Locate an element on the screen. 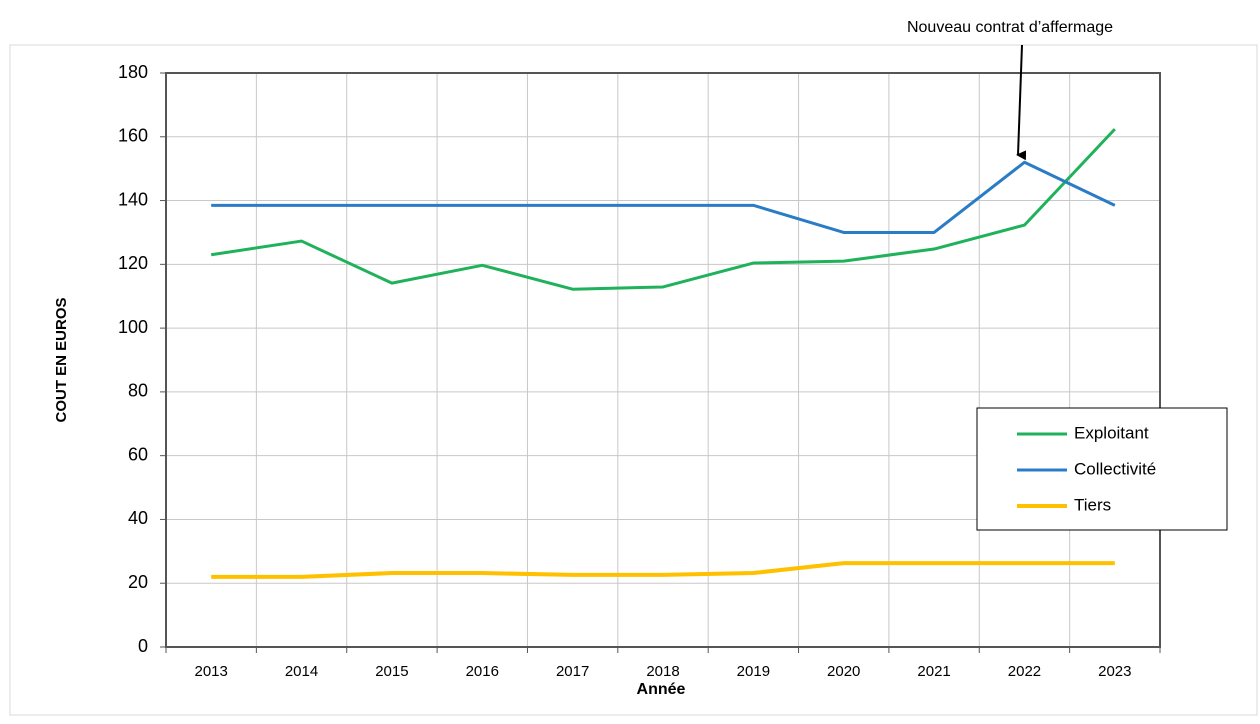 This screenshot has height=724, width=1260. x-tick-label: 2019 is located at coordinates (753, 671).